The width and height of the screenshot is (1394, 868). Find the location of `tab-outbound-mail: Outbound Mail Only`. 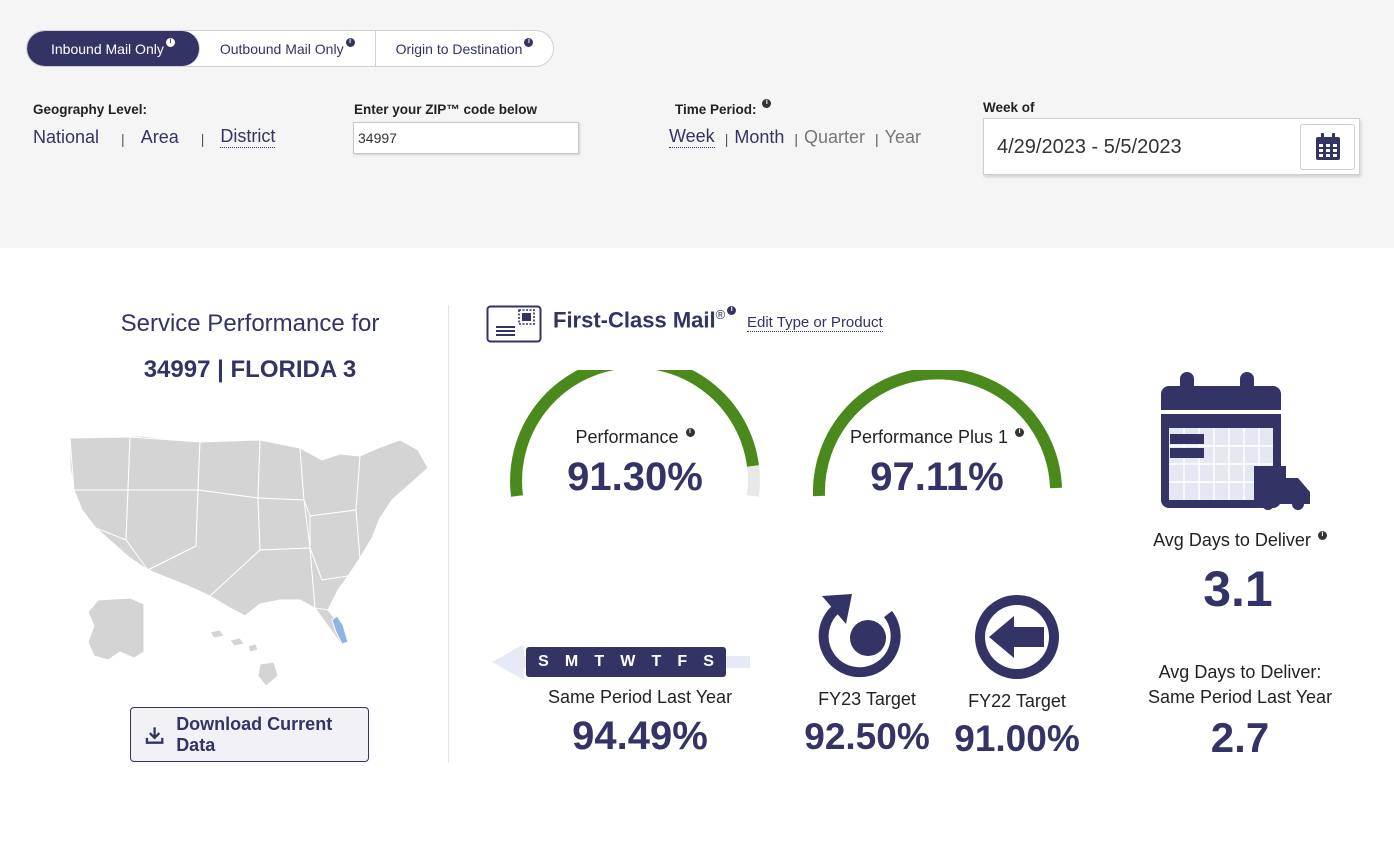

tab-outbound-mail: Outbound Mail Only is located at coordinates (288, 48).